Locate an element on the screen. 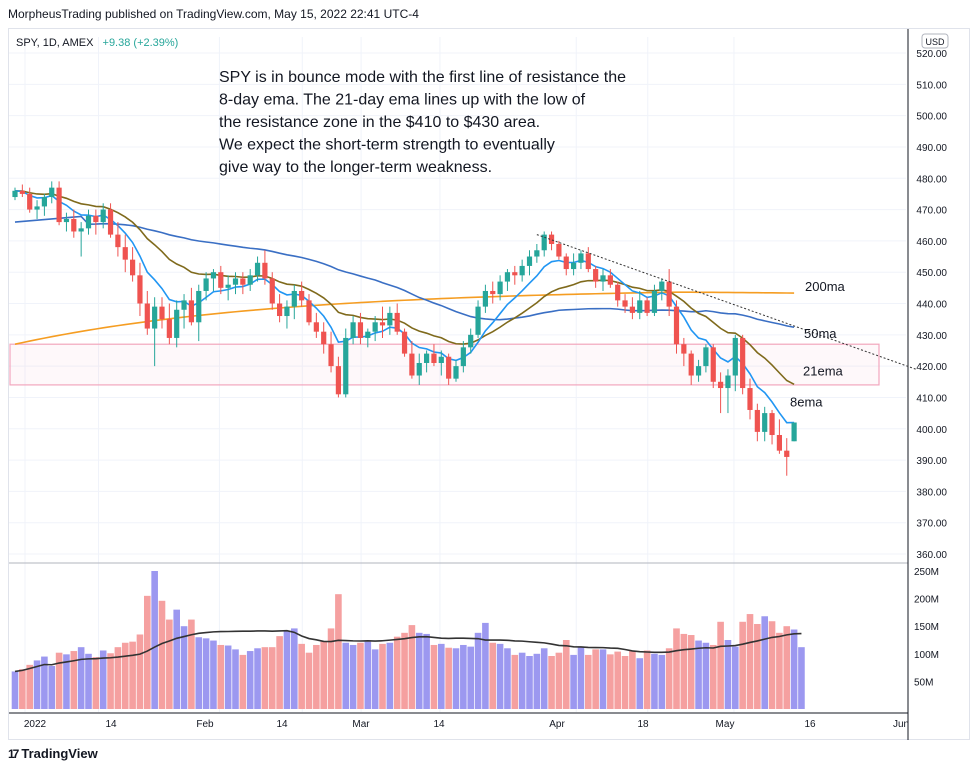 This screenshot has width=977, height=773. time-tick-label: 16 is located at coordinates (810, 724).